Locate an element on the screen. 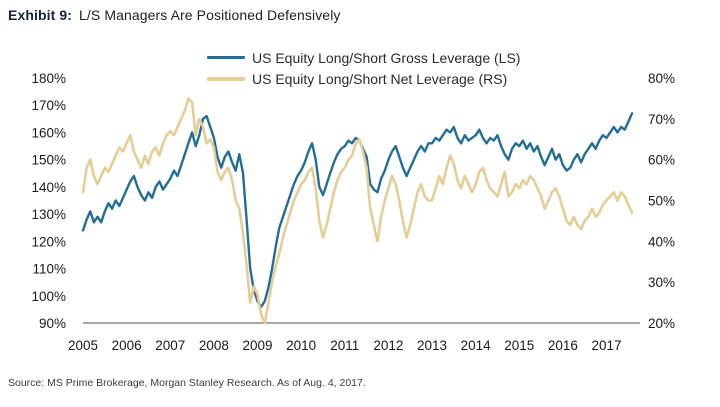  x-axis-label: 2017 is located at coordinates (607, 345).